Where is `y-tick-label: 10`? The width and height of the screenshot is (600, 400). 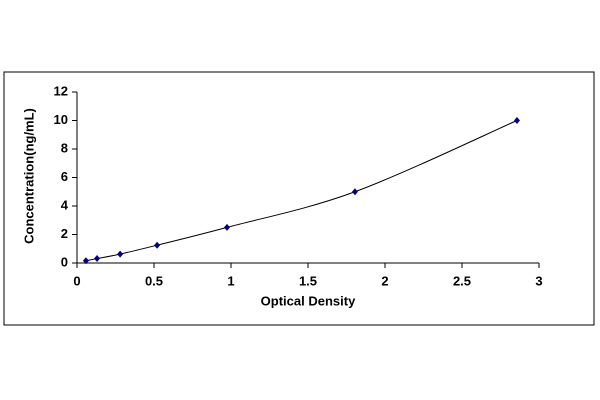
y-tick-label: 10 is located at coordinates (61, 119).